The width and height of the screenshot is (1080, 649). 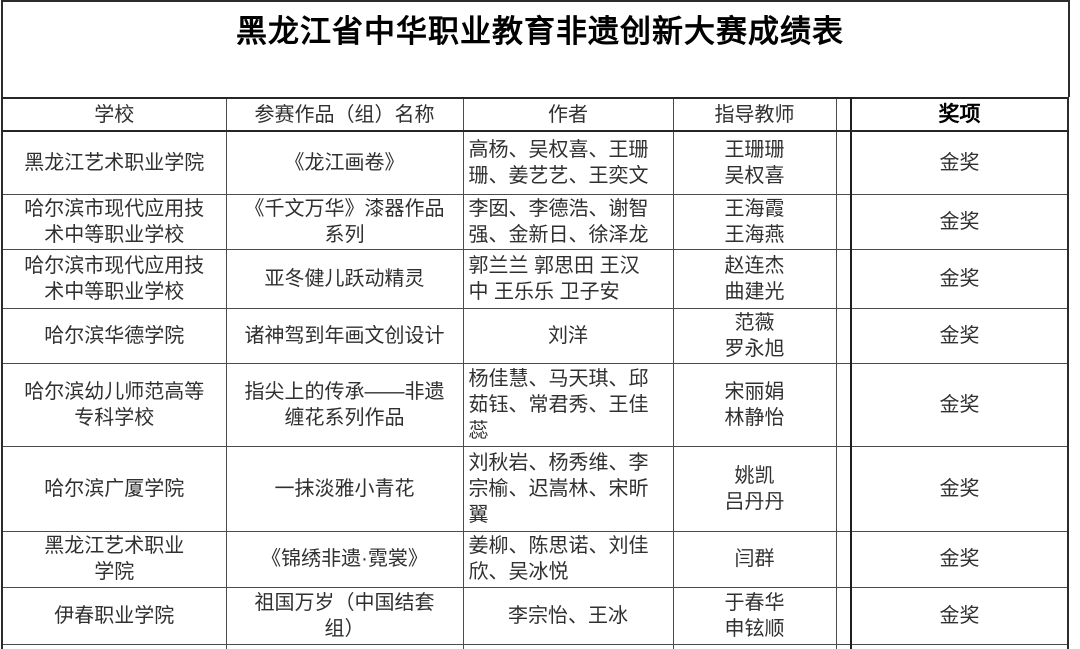 I want to click on table-row: 哈尔滨华德学院 诸神驾到年画文创设计 刘洋 范薇 罗永旭 金奖, so click(x=535, y=335).